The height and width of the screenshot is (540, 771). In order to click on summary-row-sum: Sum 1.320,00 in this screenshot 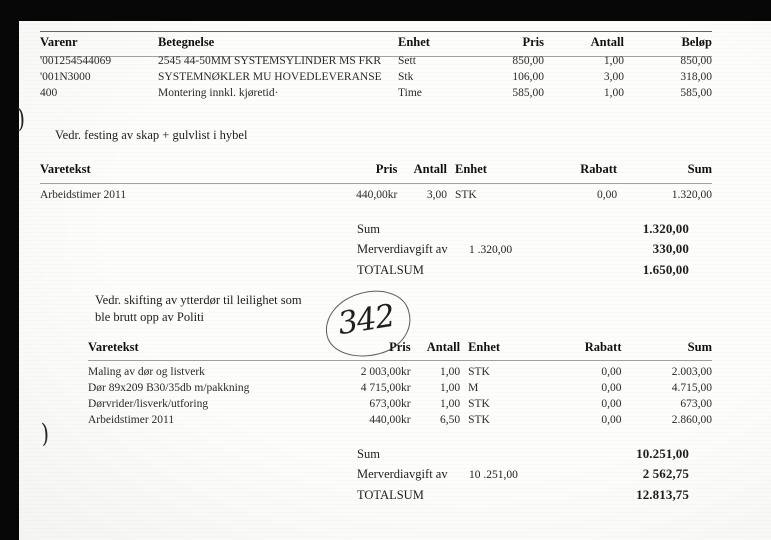, I will do `click(523, 229)`.